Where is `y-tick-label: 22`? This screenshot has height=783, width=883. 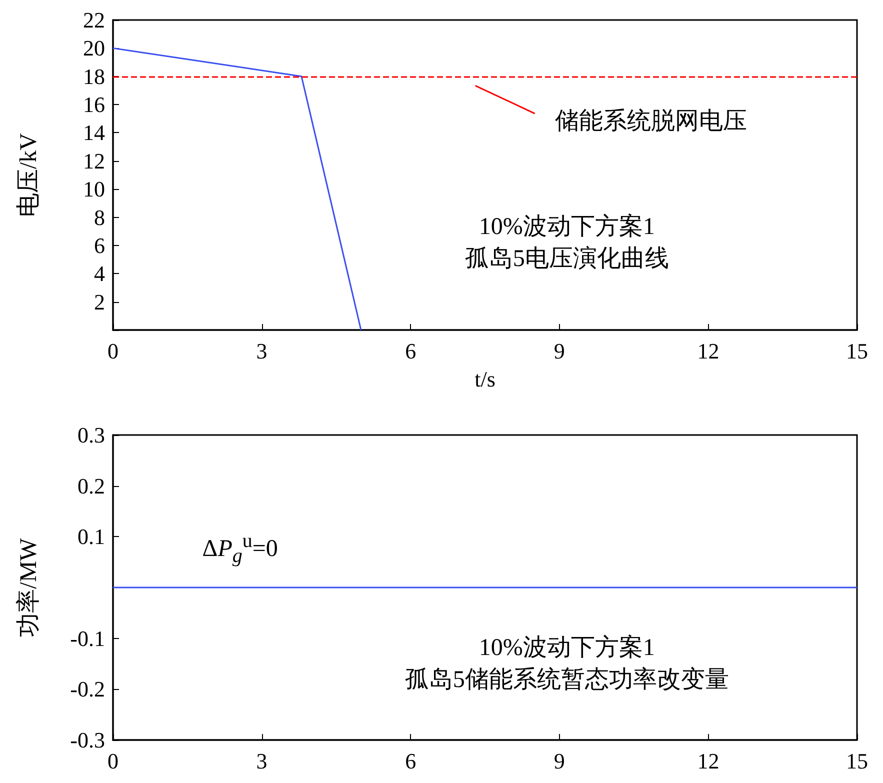
y-tick-label: 22 is located at coordinates (94, 20).